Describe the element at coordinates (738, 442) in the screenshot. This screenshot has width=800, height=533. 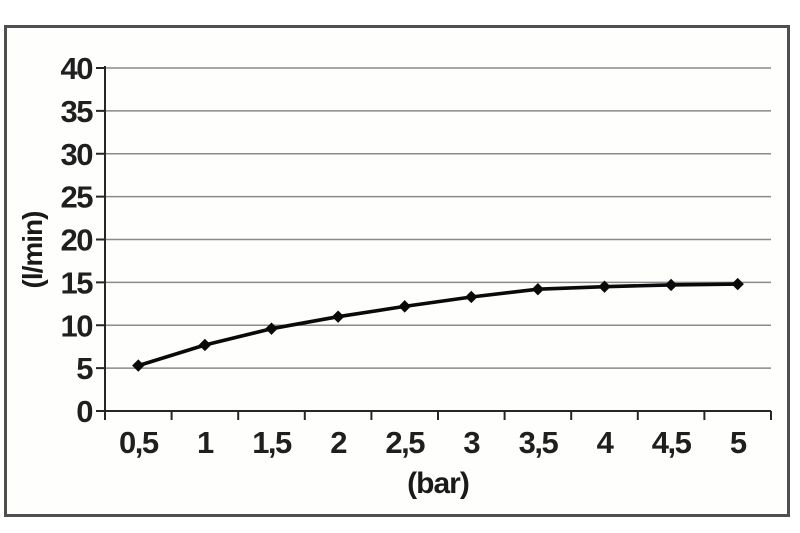
I see `x-tick-label: 5` at that location.